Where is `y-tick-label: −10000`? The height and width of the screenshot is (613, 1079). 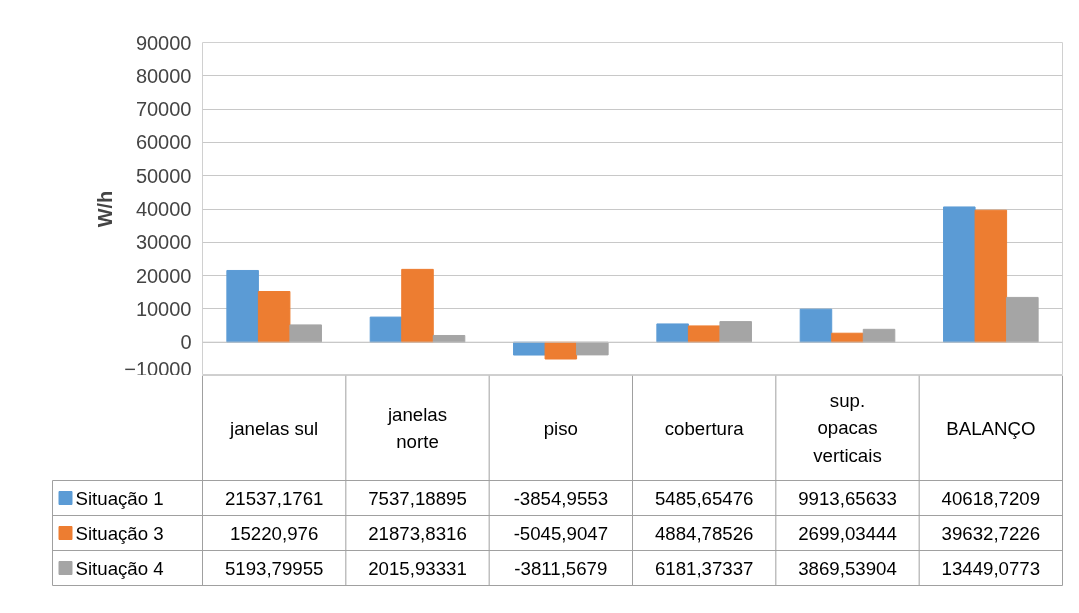 y-tick-label: −10000 is located at coordinates (158, 368).